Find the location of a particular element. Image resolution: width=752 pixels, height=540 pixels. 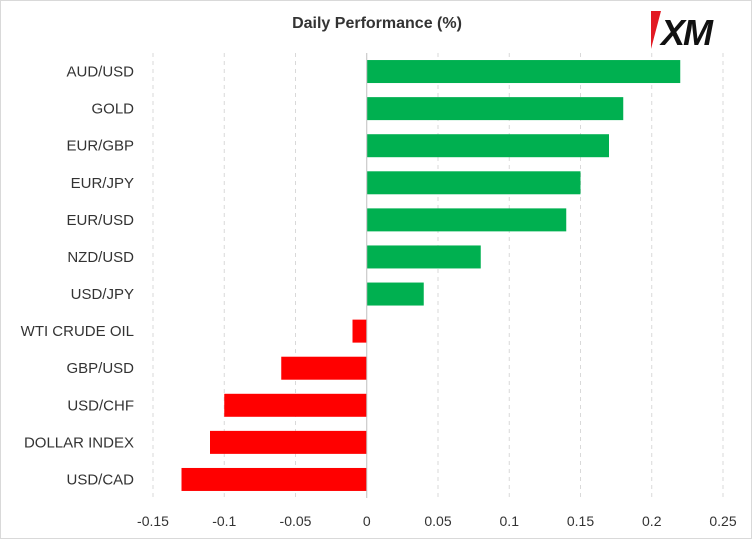

bar-aud-usd is located at coordinates (523, 72).